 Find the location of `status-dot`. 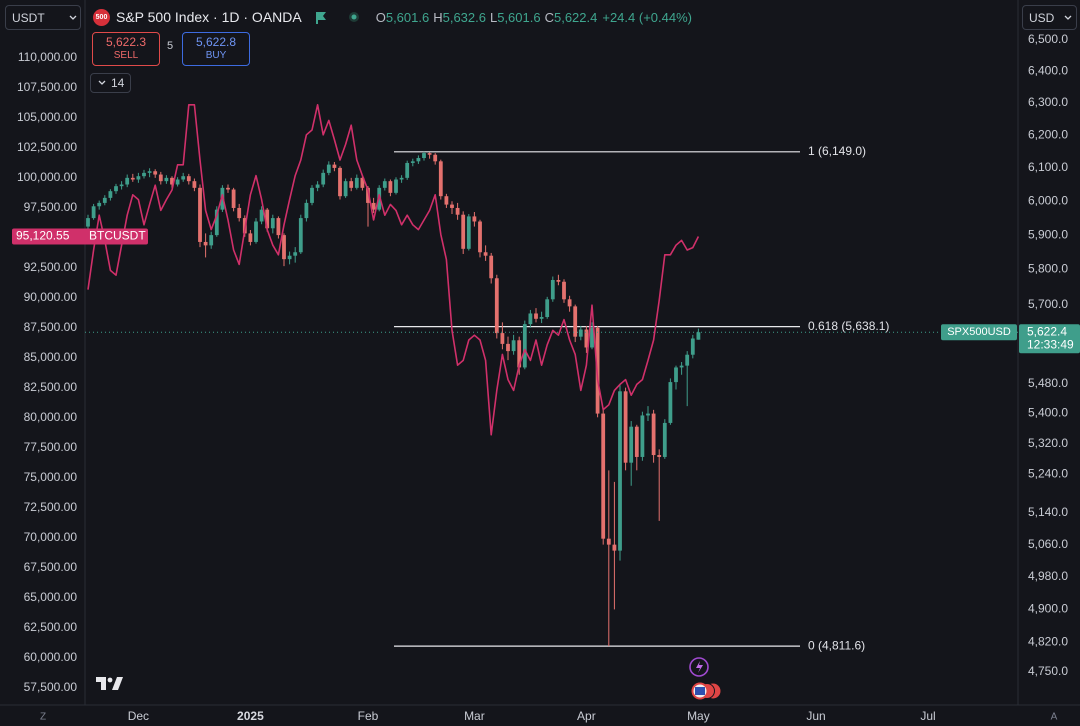

status-dot is located at coordinates (353, 17).